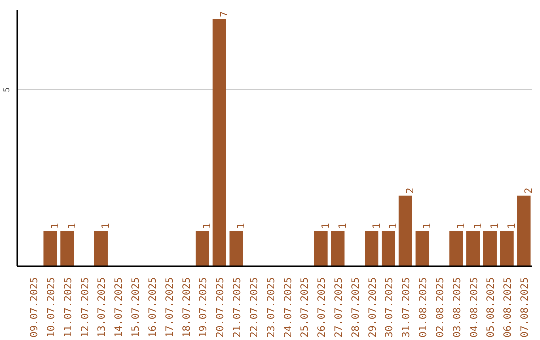  Describe the element at coordinates (68, 307) in the screenshot. I see `x-tick-label: 11.07.2025` at that location.